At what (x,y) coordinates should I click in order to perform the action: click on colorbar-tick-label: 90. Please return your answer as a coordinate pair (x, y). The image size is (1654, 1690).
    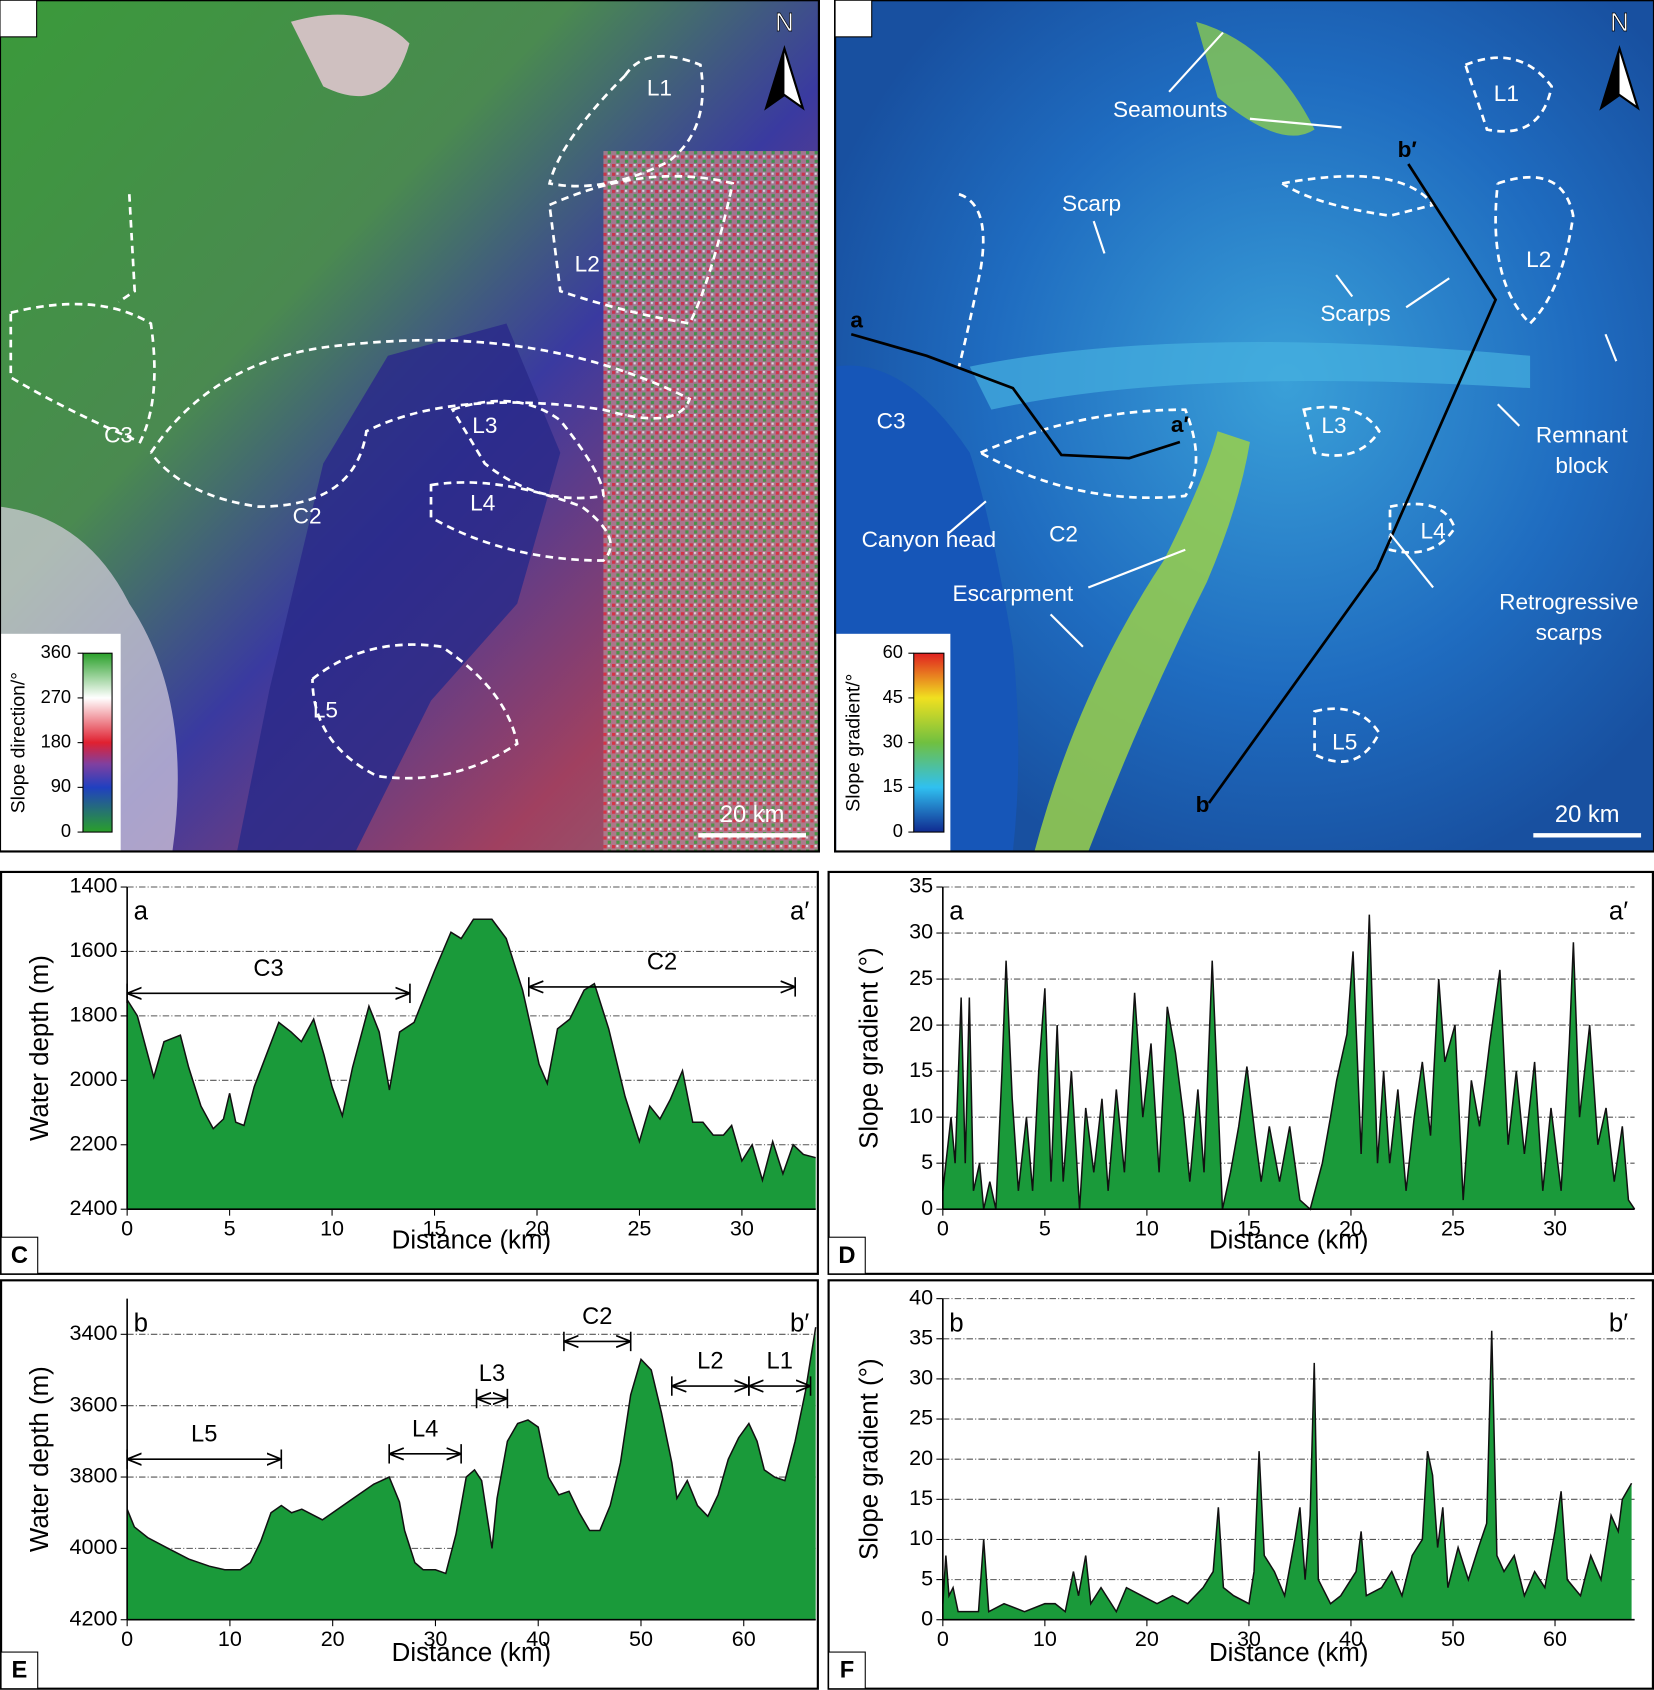
    Looking at the image, I should click on (61, 785).